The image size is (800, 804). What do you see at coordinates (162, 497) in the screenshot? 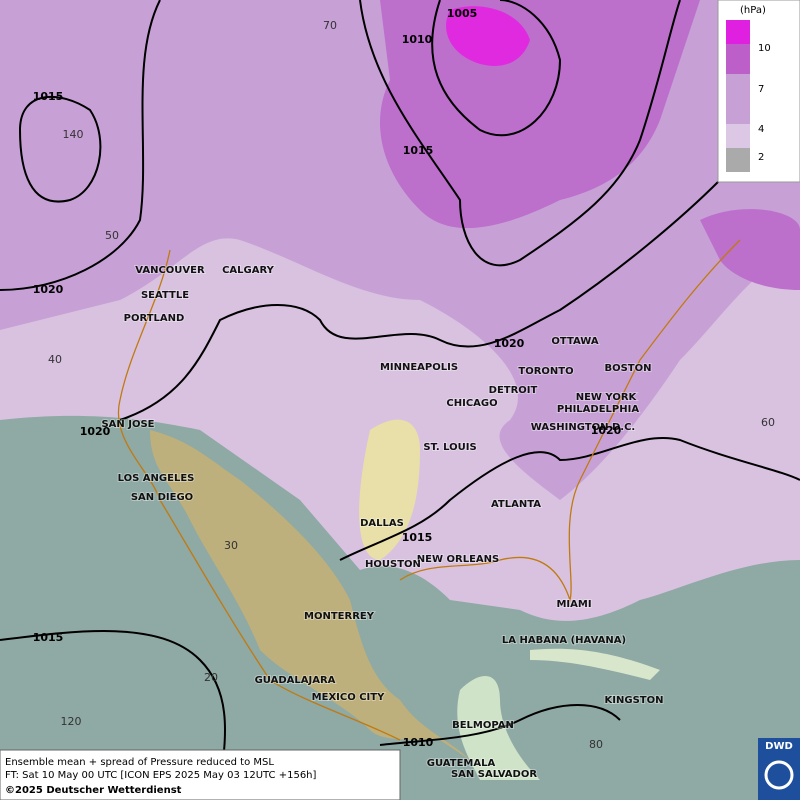
I see `city-label: SAN DIEGO` at bounding box center [162, 497].